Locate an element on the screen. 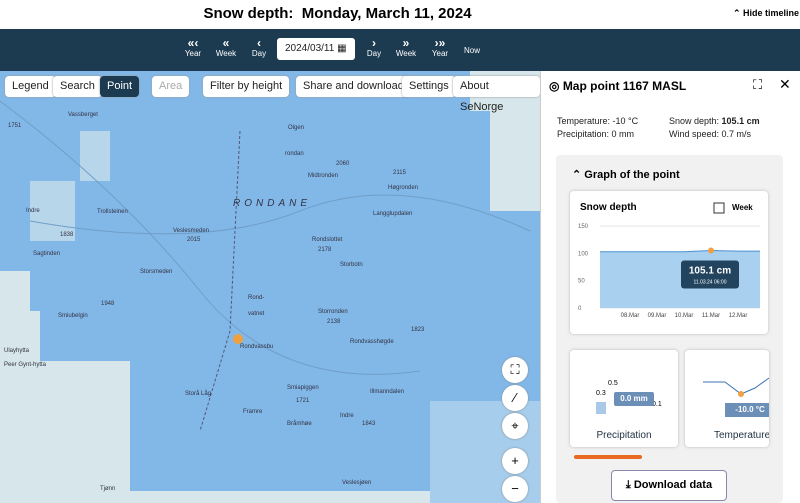  back-year: «‹ Year is located at coordinates (193, 47).